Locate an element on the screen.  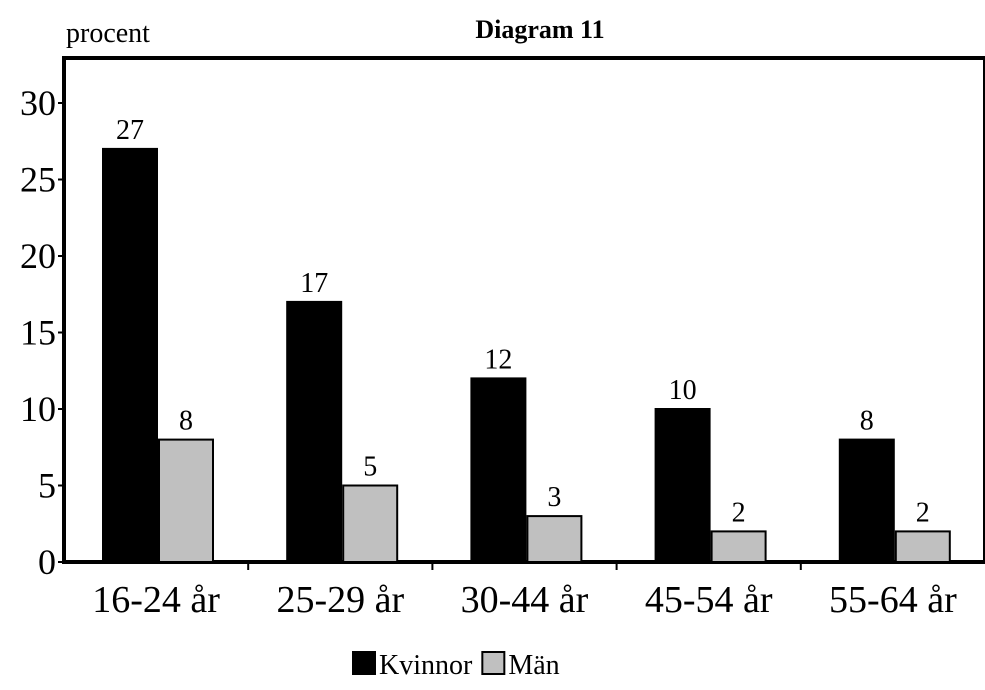
y-tick-label: 15 is located at coordinates (38, 333).